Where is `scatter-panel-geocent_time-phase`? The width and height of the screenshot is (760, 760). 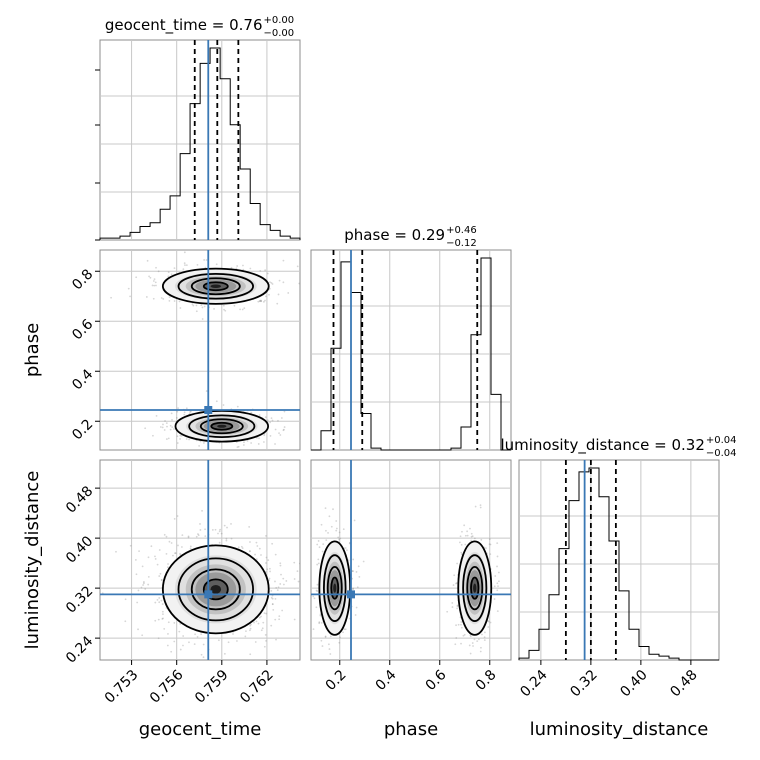
scatter-panel-geocent_time-phase is located at coordinates (200, 350).